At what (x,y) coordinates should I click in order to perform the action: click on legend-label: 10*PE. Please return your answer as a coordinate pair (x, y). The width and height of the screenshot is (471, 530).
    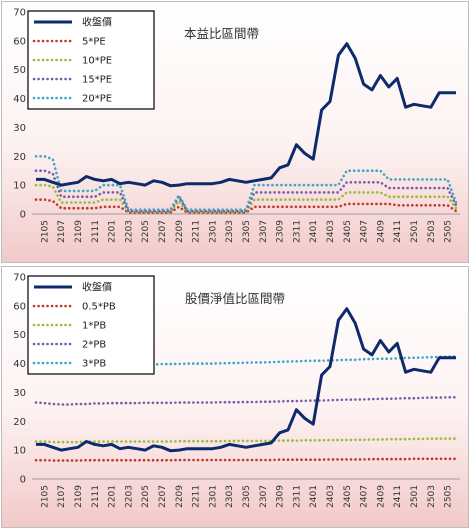
    Looking at the image, I should click on (97, 61).